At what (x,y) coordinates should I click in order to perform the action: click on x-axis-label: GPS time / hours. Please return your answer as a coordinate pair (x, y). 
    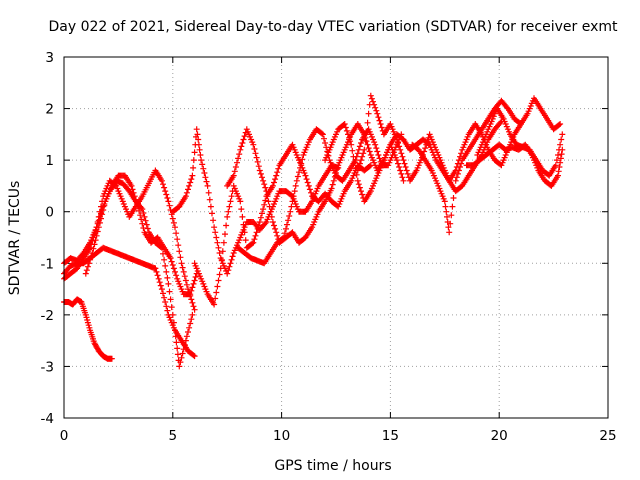
    Looking at the image, I should click on (332, 466).